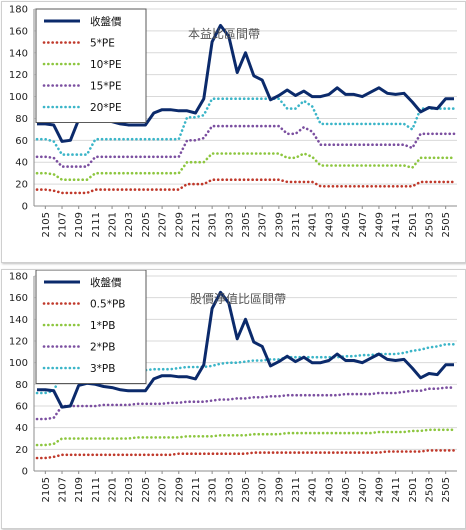  What do you see at coordinates (102, 369) in the screenshot?
I see `legend-label: 3*PB` at bounding box center [102, 369].